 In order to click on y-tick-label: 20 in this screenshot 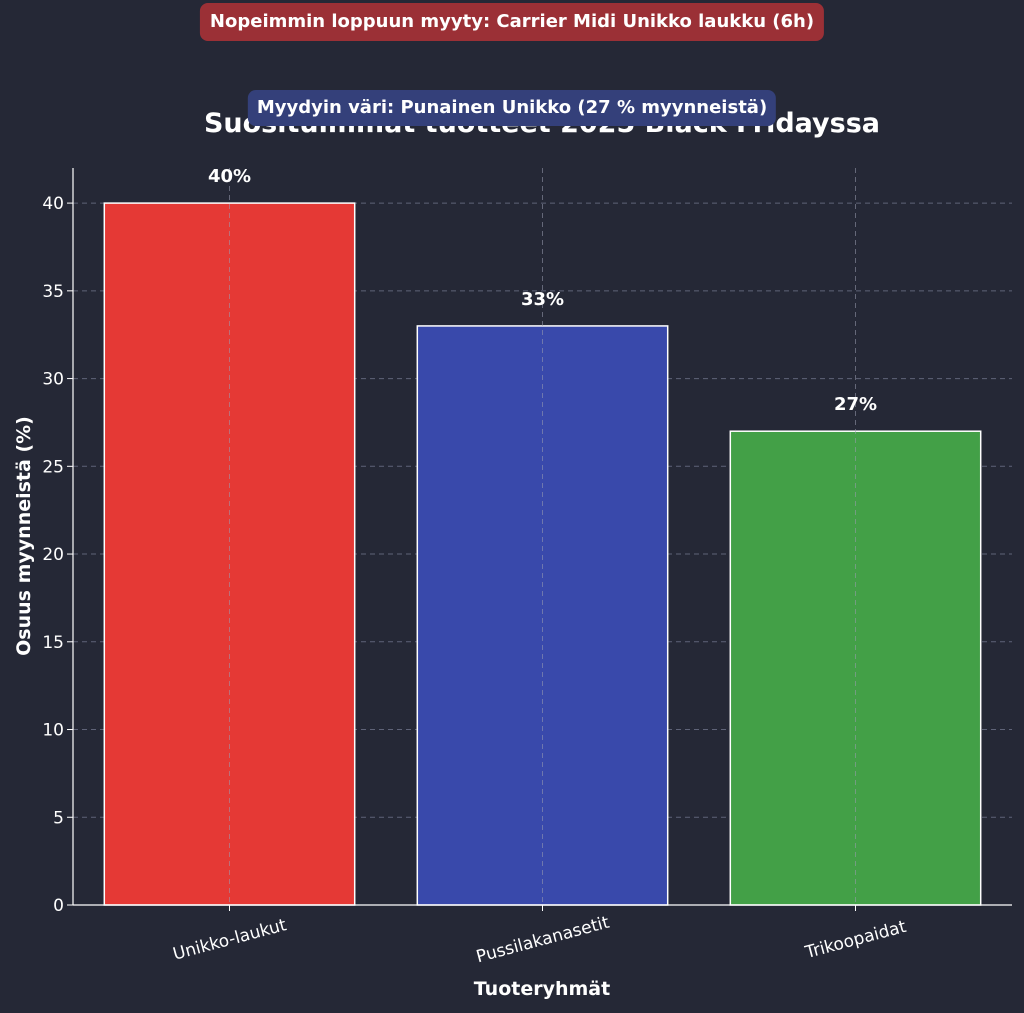, I will do `click(53, 555)`.